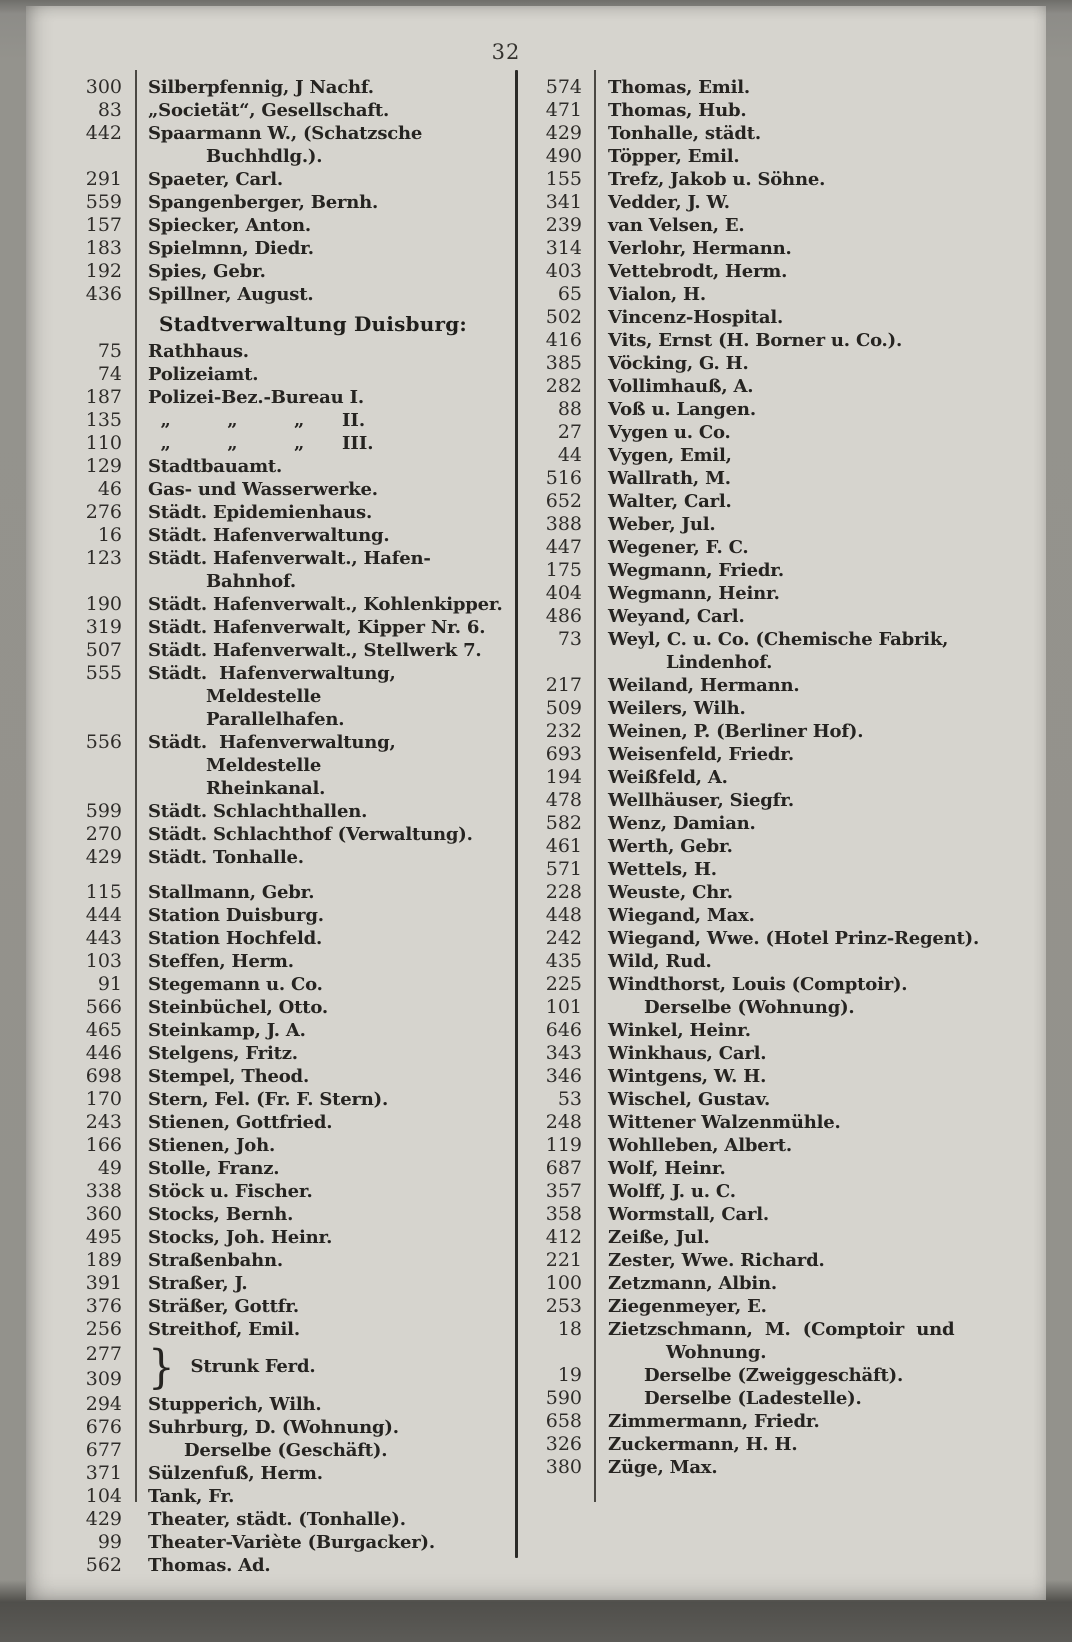 This screenshot has height=1642, width=1072. I want to click on subscriber-name: Vedder, J. W., so click(669, 202).